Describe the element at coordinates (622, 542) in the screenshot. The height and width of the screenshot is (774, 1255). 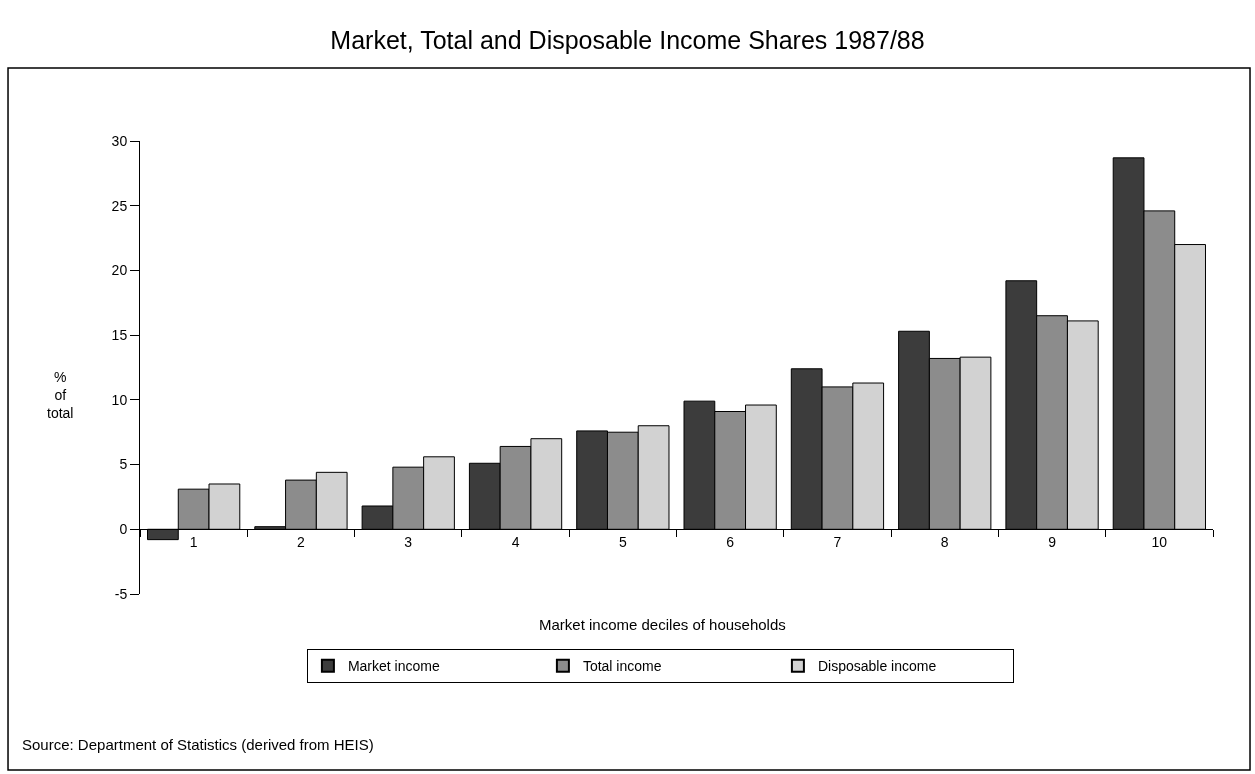
I see `x-tick-label: 5` at that location.